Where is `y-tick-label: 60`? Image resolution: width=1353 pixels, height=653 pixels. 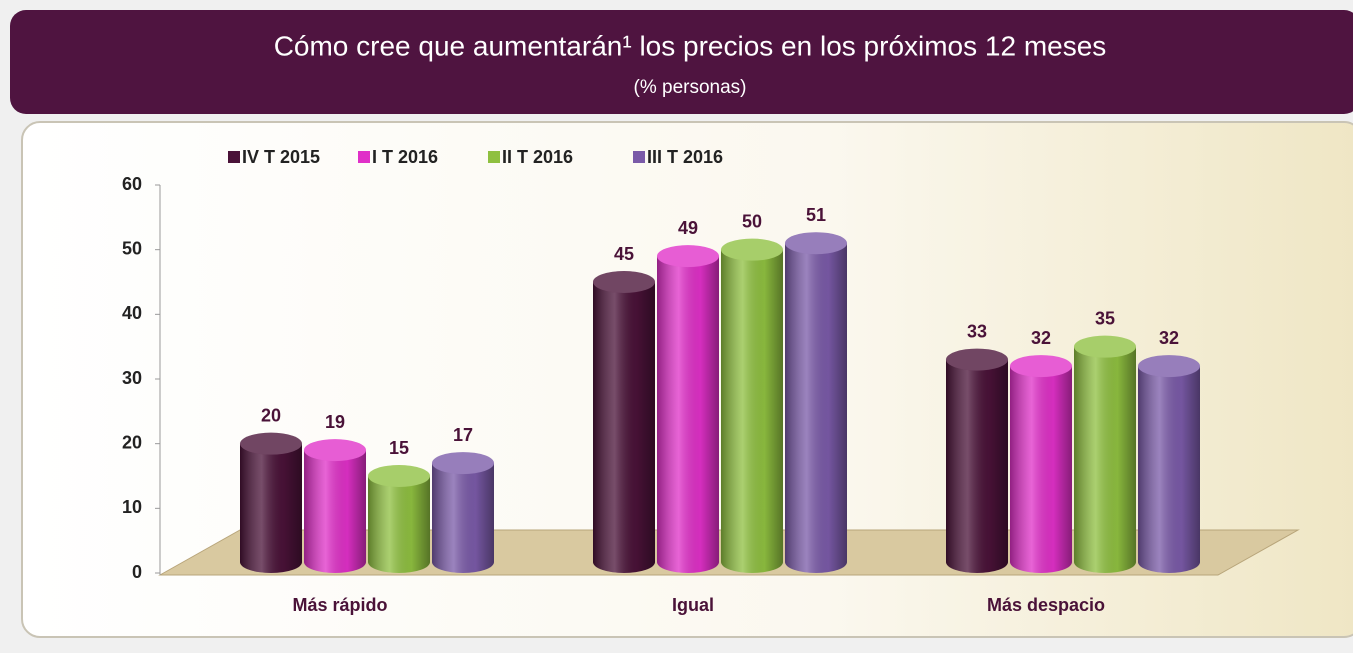
y-tick-label: 60 is located at coordinates (132, 184).